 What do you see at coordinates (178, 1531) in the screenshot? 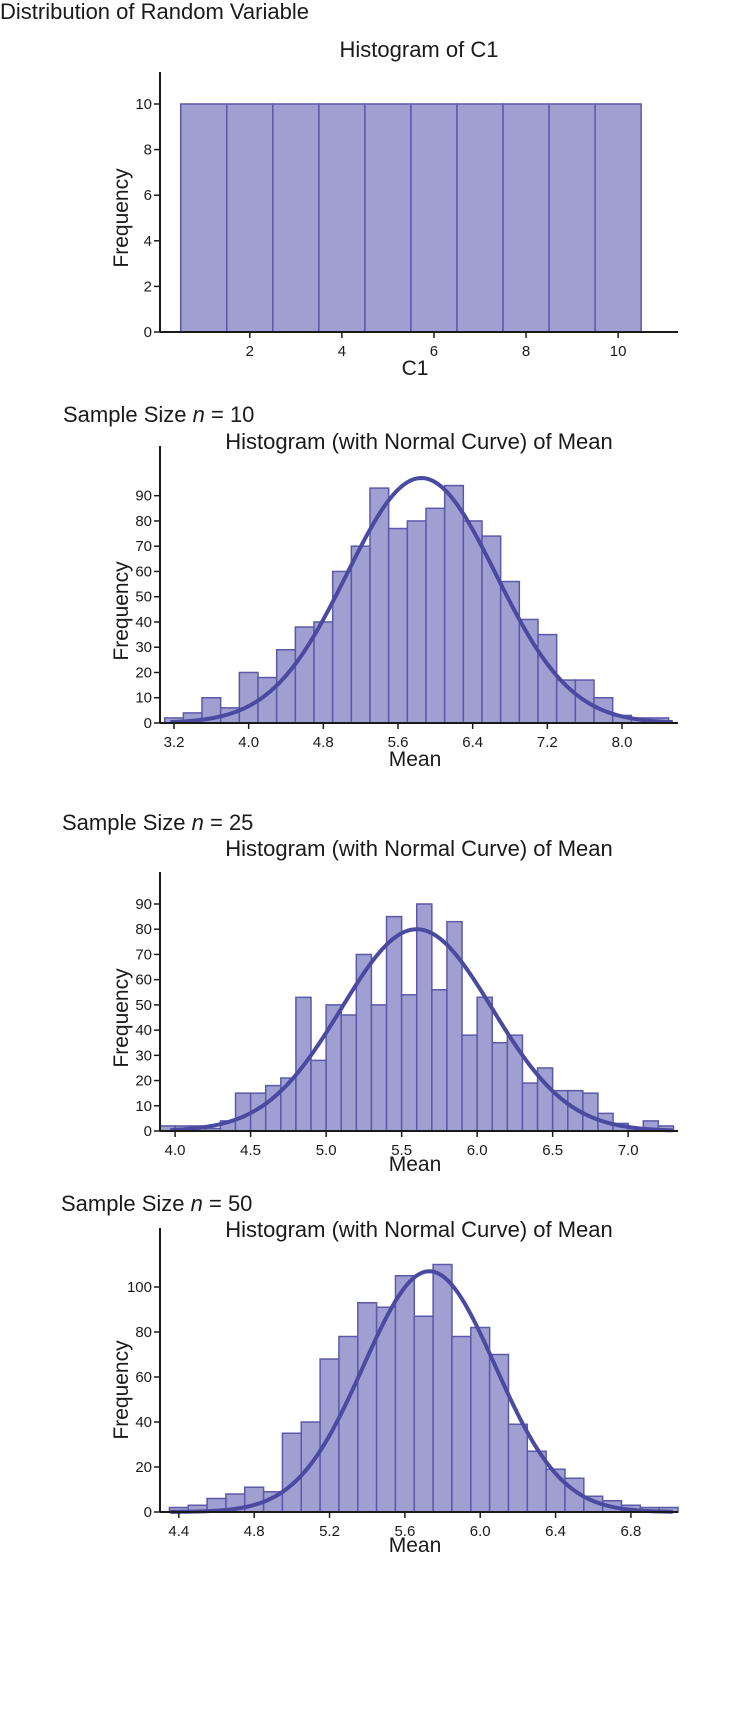
I see `x-tick-label: 4.4` at bounding box center [178, 1531].